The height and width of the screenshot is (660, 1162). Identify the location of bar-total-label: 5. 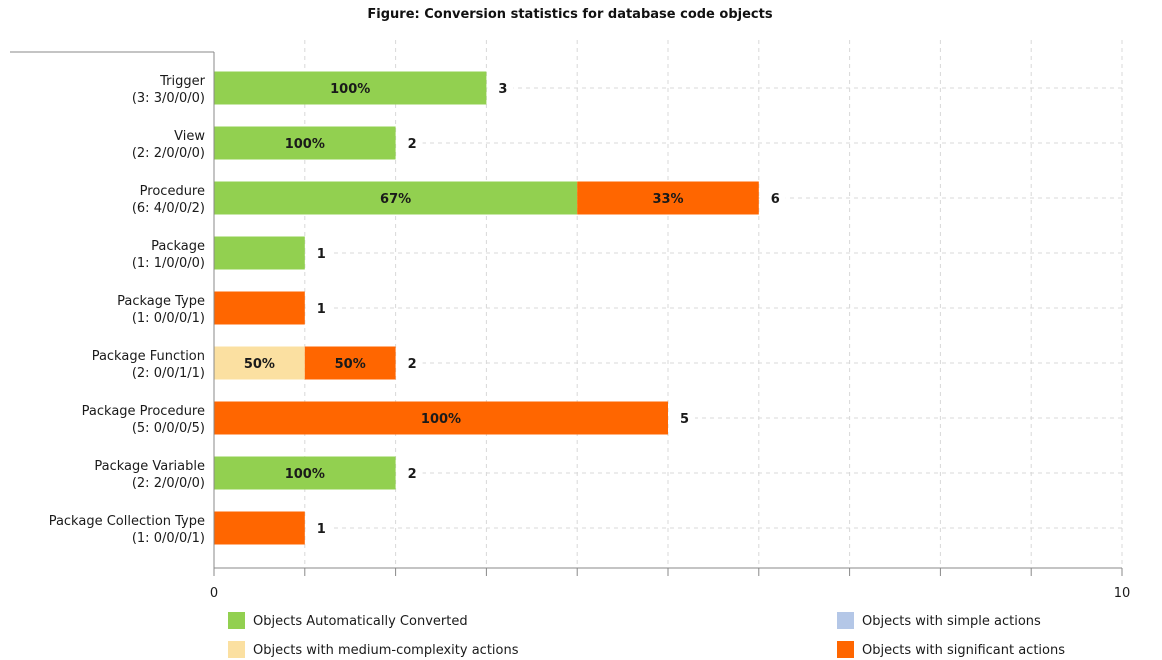
(684, 419).